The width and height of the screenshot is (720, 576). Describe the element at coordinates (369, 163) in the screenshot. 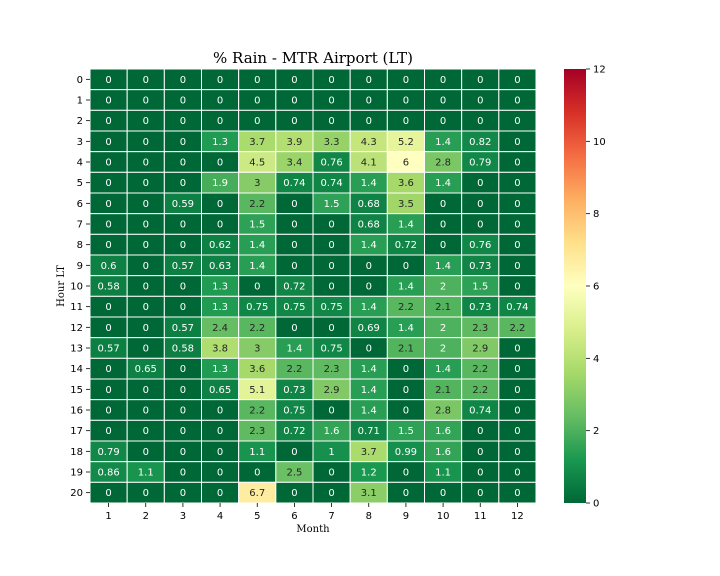

I see `cell-value-label: 4.1` at that location.